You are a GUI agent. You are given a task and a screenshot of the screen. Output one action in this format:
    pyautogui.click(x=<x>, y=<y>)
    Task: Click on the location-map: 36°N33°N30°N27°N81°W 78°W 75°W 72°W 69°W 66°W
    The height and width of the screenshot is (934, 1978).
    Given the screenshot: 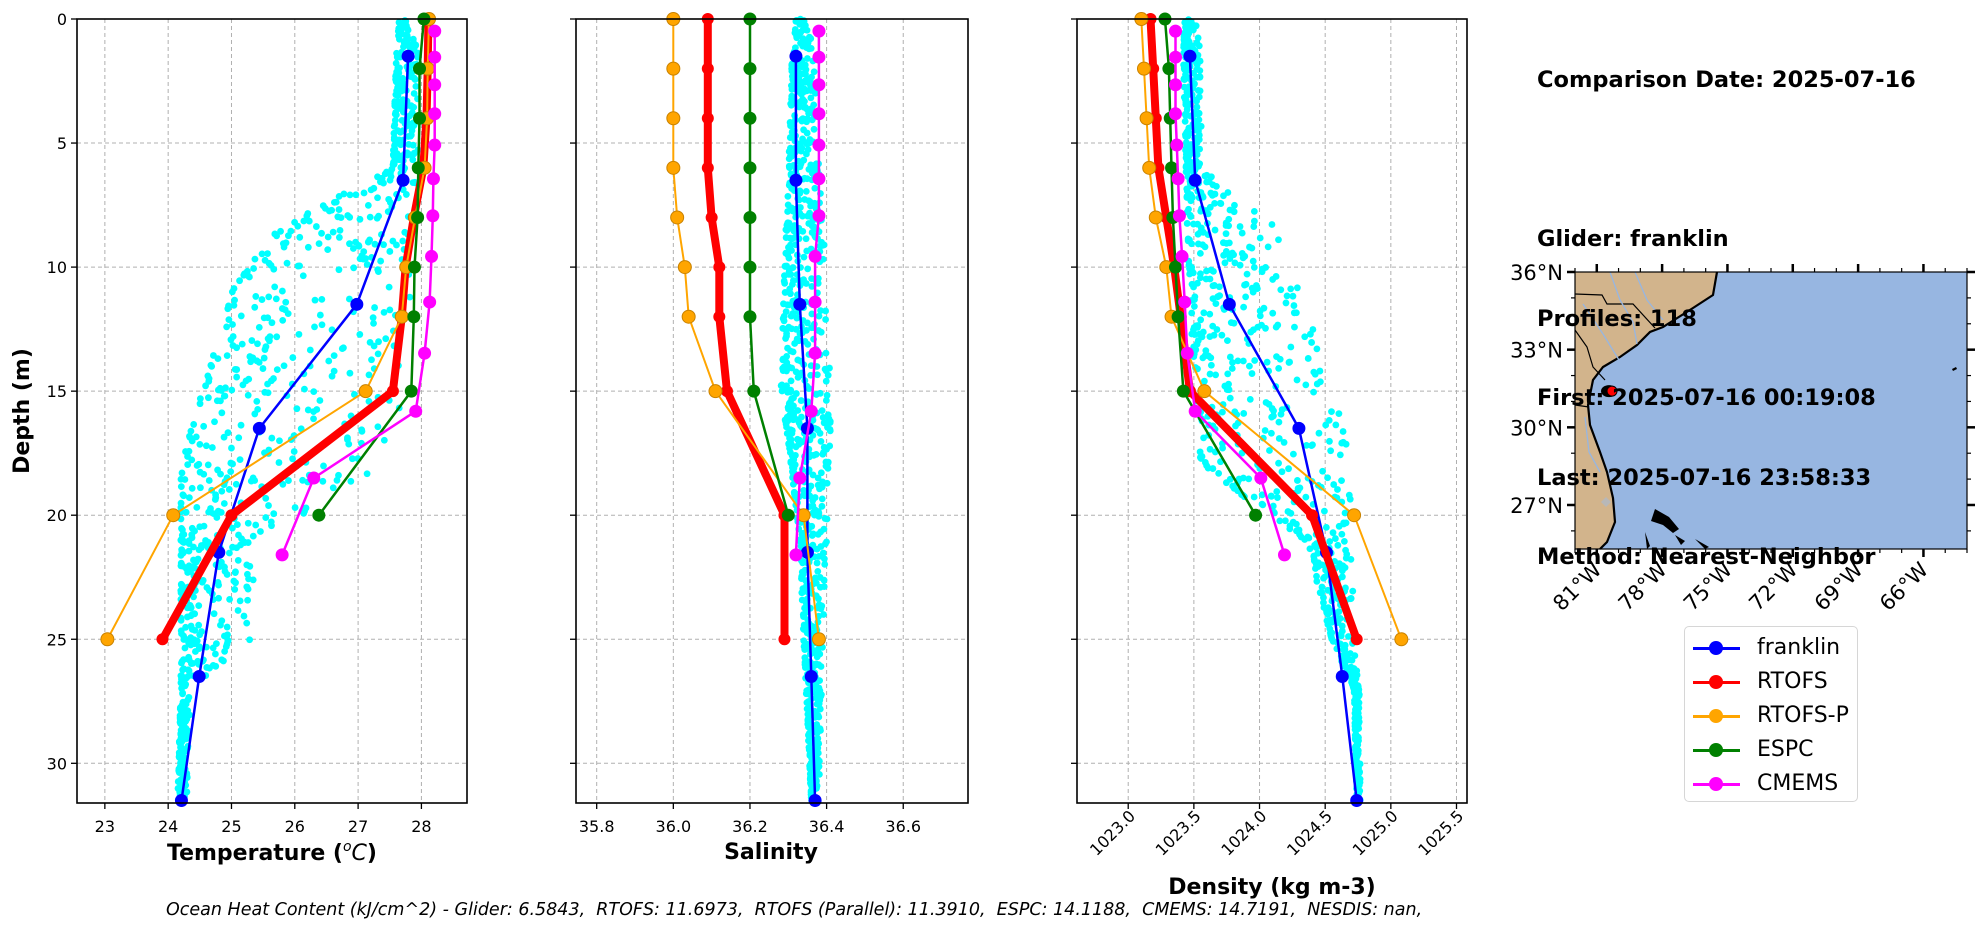 What is the action you would take?
    pyautogui.click(x=1742, y=438)
    